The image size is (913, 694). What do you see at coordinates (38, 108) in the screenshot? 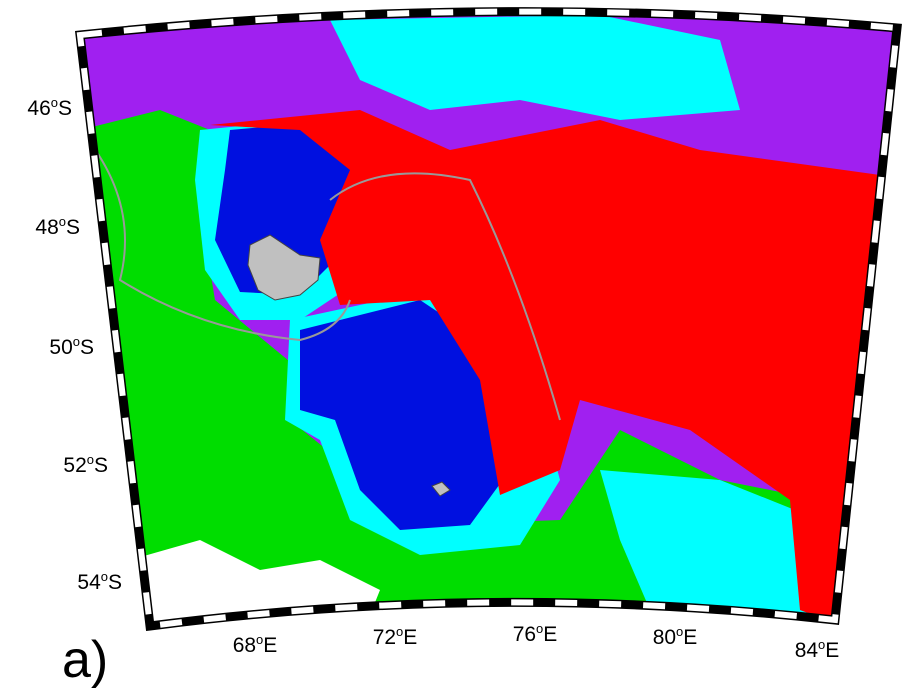
I see `label-part: 46` at bounding box center [38, 108].